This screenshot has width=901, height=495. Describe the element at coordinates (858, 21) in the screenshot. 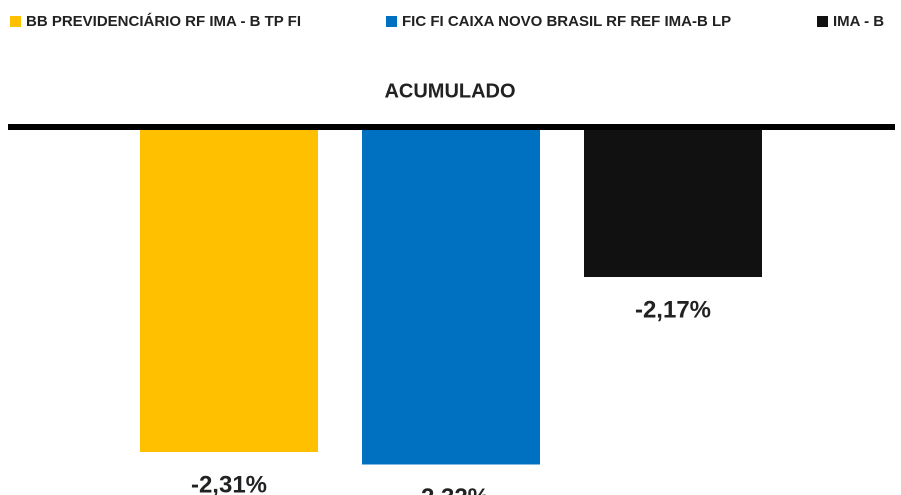

I see `legend-label: IMA - B` at that location.